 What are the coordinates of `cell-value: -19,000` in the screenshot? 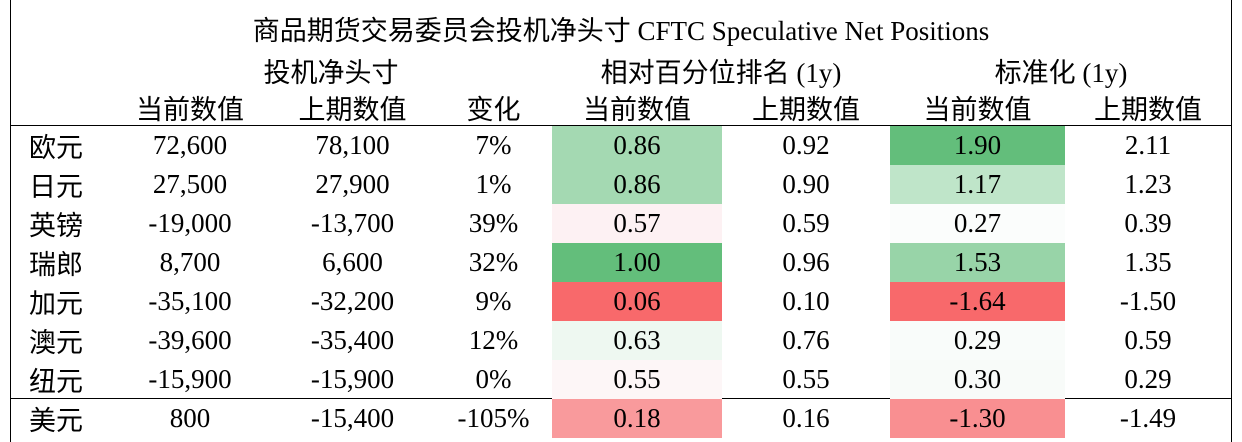 It's located at (190, 223).